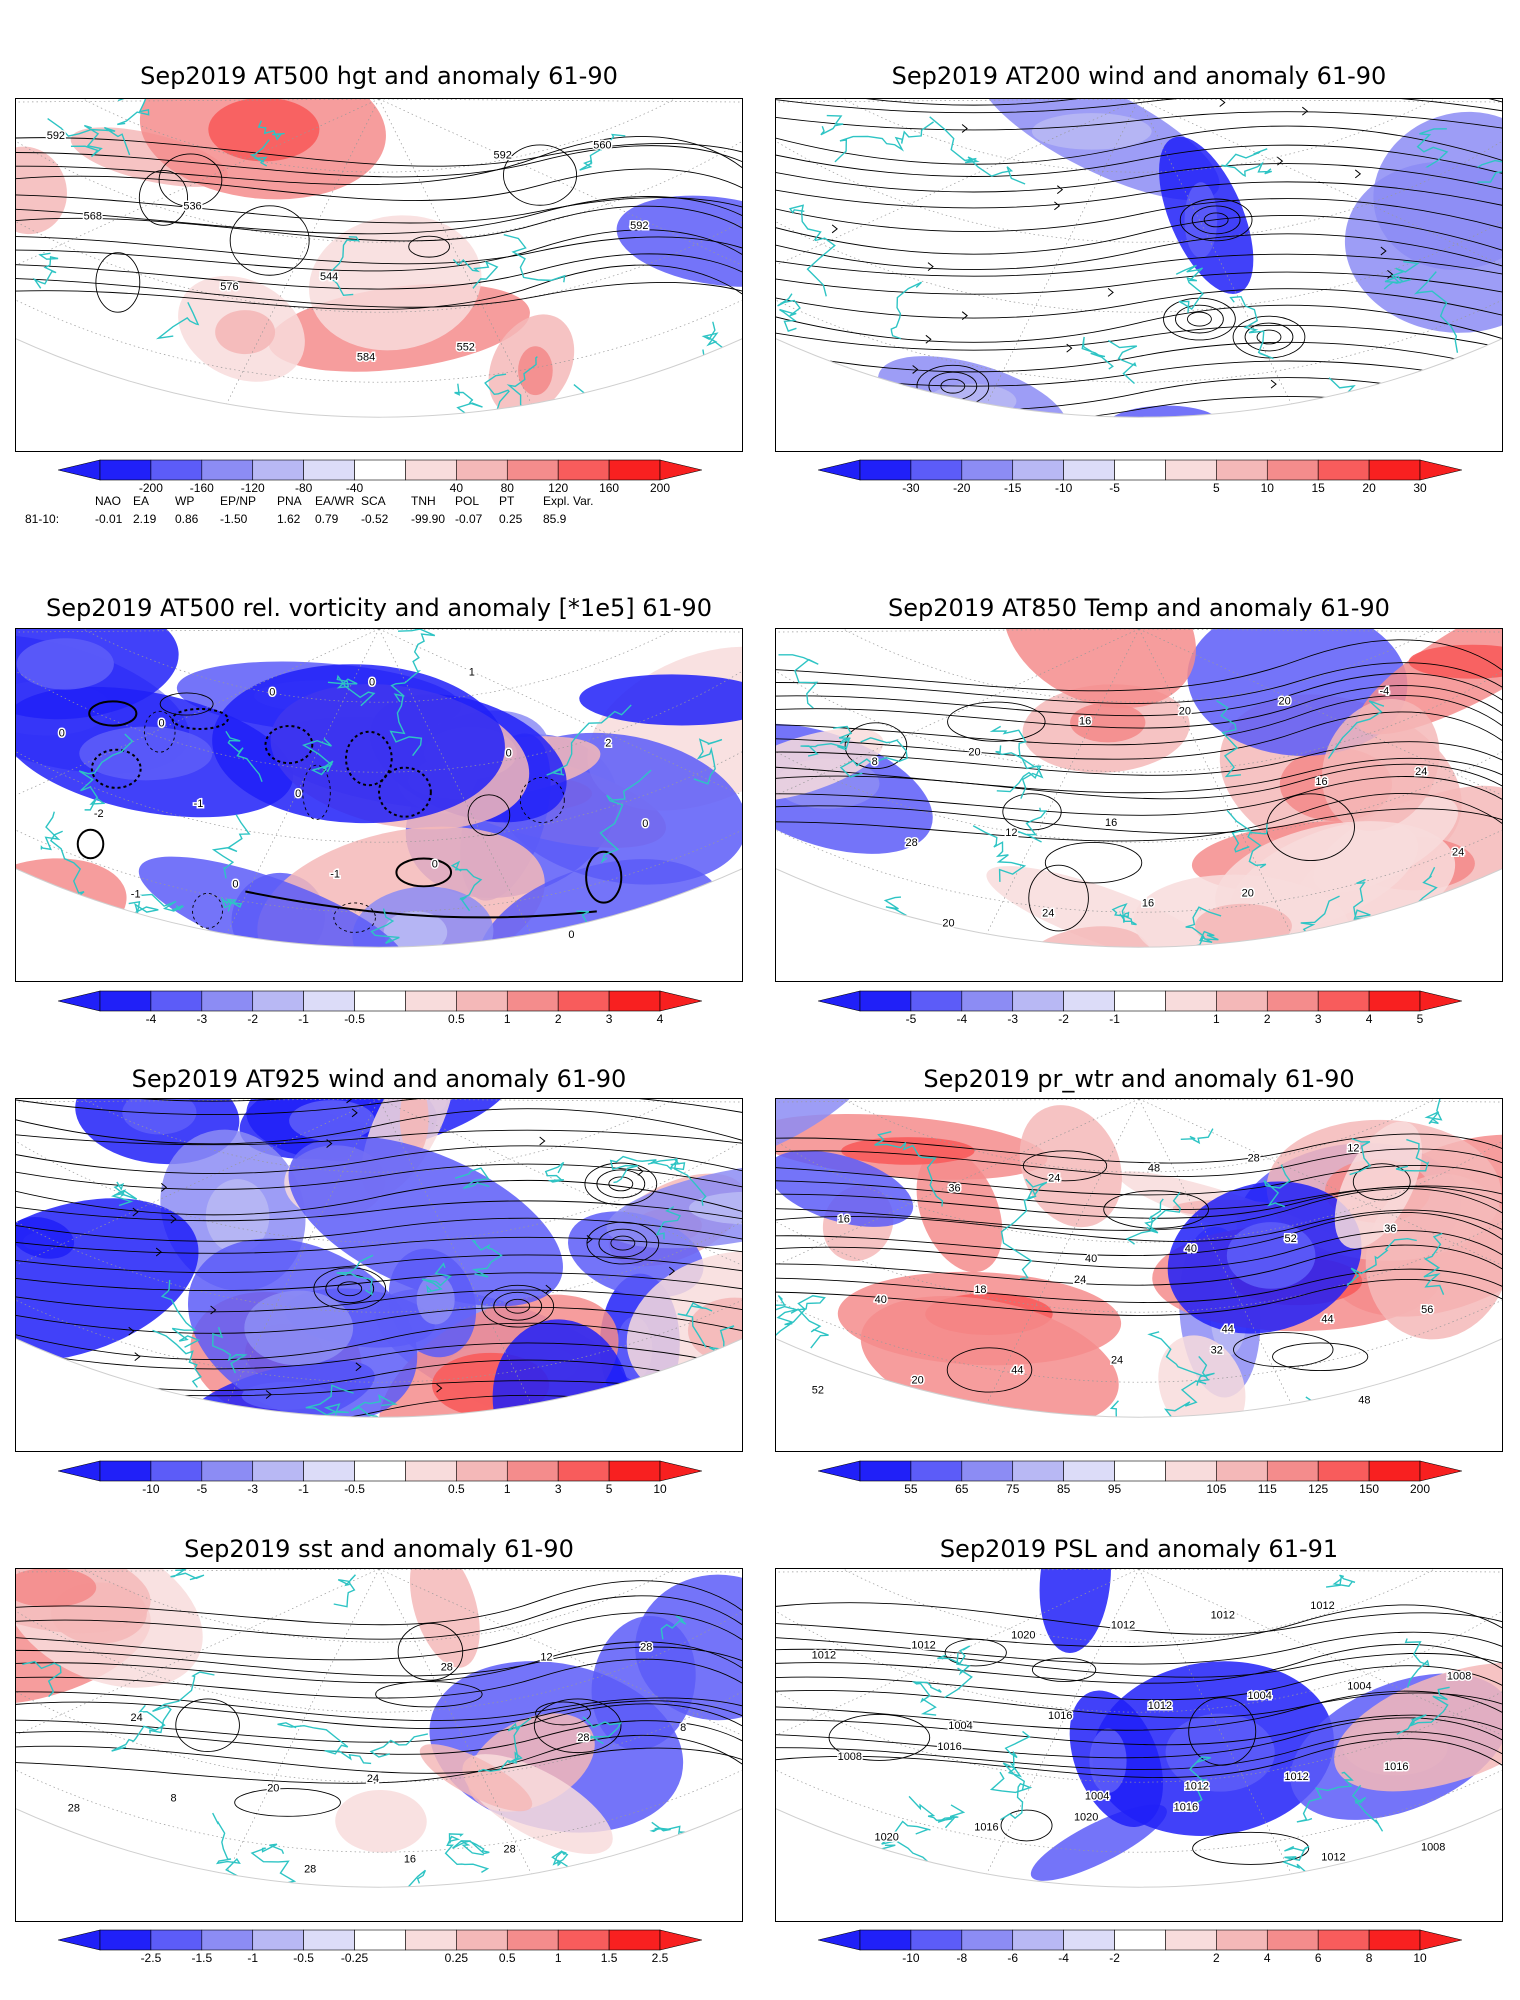  Describe the element at coordinates (1318, 1019) in the screenshot. I see `colorbar-tick-label: 3` at that location.